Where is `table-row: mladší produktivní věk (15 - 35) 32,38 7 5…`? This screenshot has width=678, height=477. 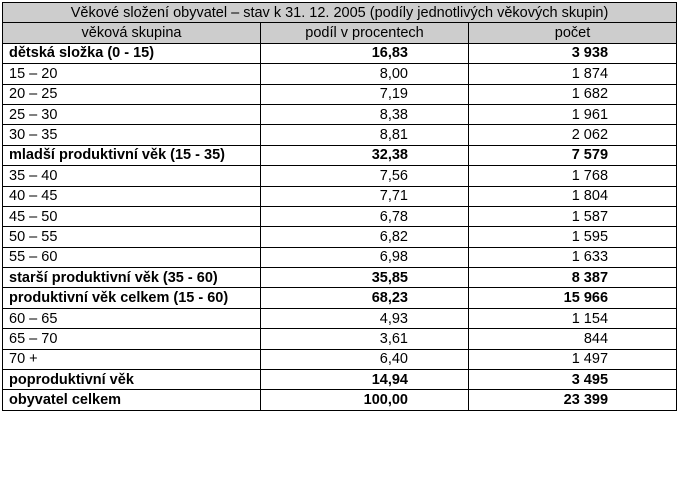 table-row: mladší produktivní věk (15 - 35) 32,38 7 5… is located at coordinates (340, 155).